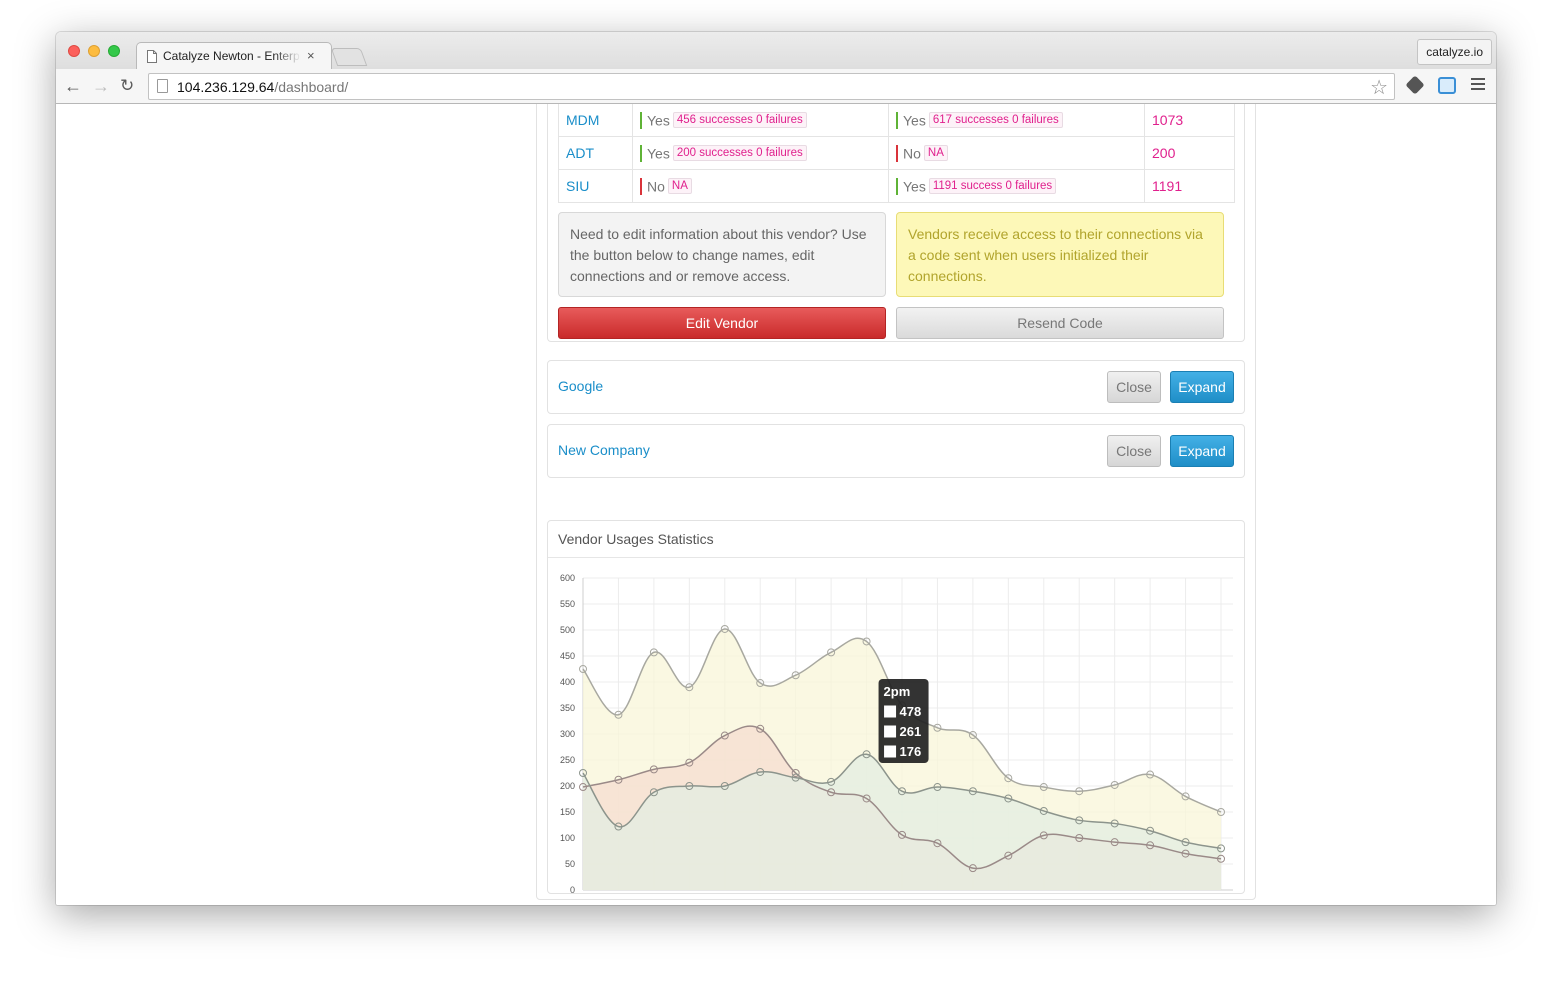  Describe the element at coordinates (679, 186) in the screenshot. I see `status-detail-badge: NA` at that location.